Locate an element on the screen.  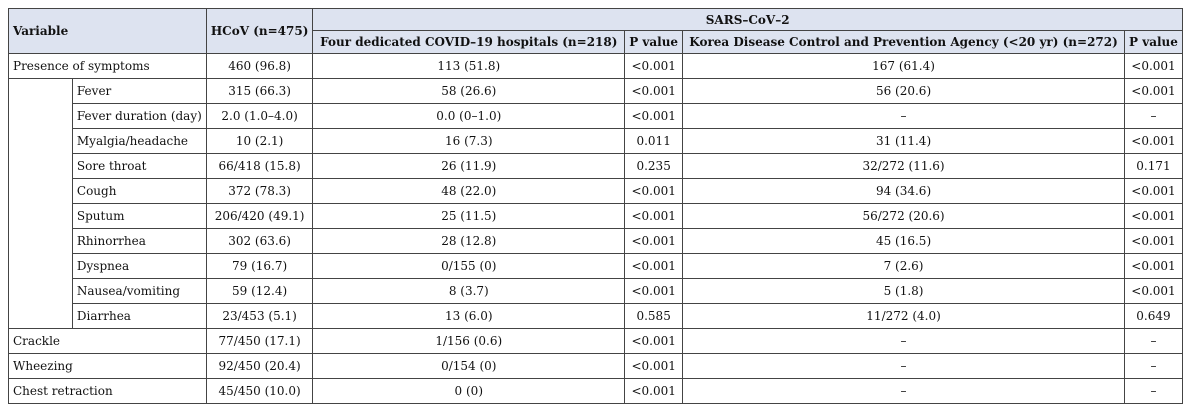
hospitals-value: 28 (12.8) is located at coordinates (469, 241).